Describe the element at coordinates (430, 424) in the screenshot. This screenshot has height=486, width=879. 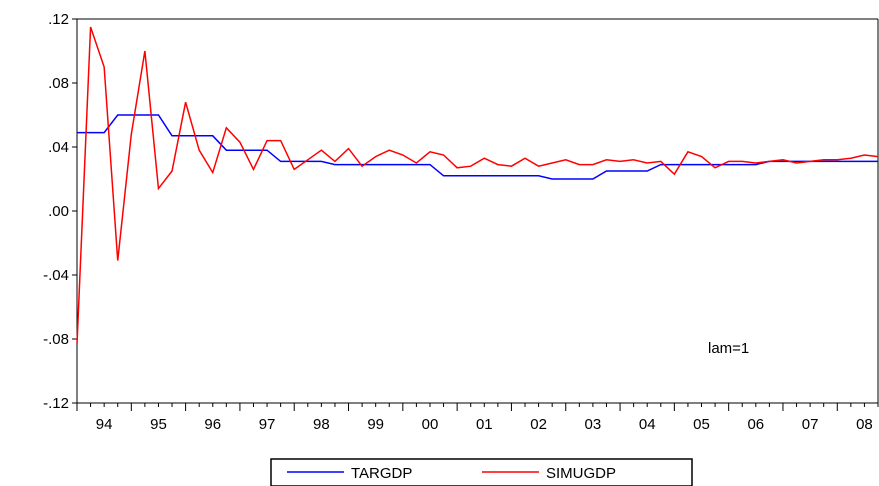
I see `x-tick-label: 00` at that location.